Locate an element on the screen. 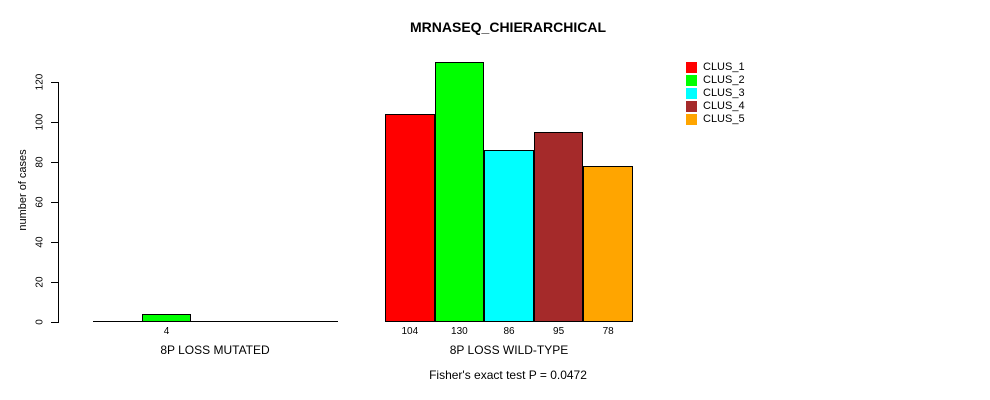 Image resolution: width=990 pixels, height=400 pixels. y-tick-label: 40 is located at coordinates (40, 242).